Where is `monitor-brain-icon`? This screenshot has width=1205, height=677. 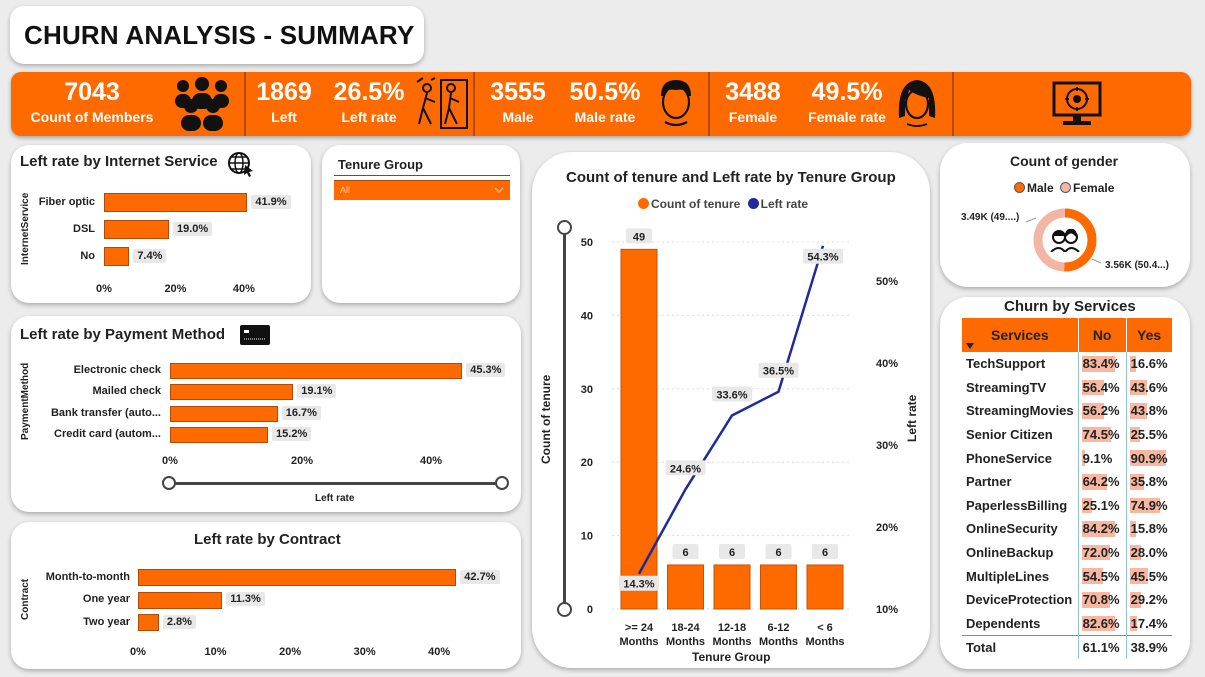
monitor-brain-icon is located at coordinates (1077, 103).